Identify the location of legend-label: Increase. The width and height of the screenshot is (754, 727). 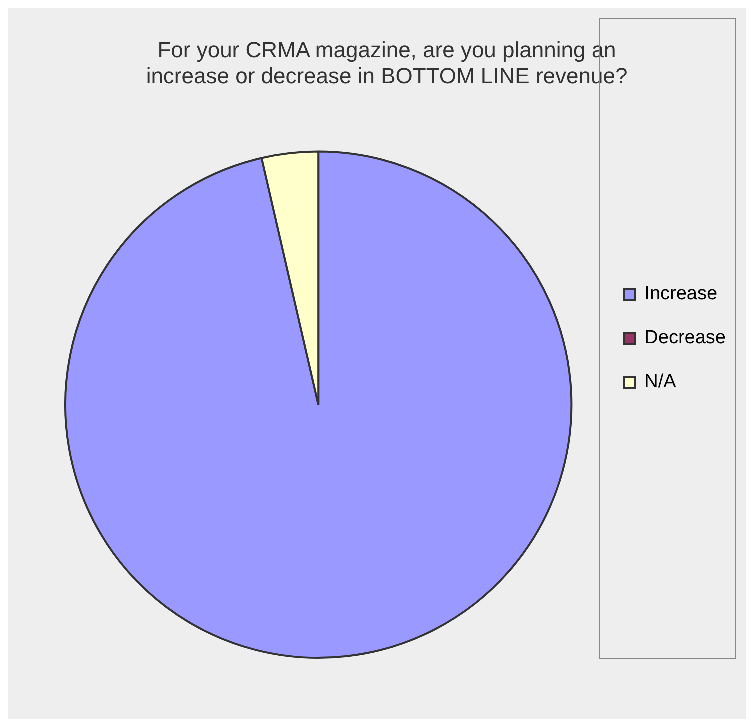
(681, 294).